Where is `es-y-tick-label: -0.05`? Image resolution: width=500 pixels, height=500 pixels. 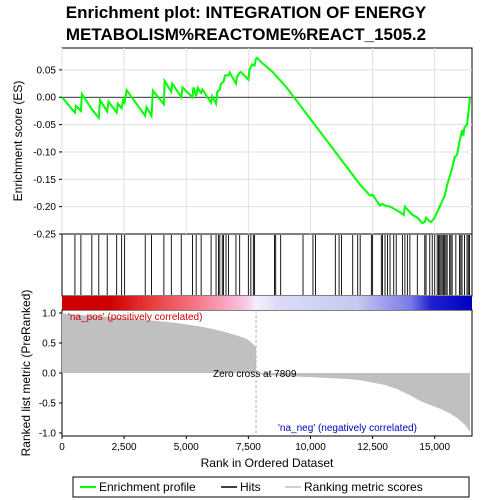 es-y-tick-label: -0.05 is located at coordinates (44, 125).